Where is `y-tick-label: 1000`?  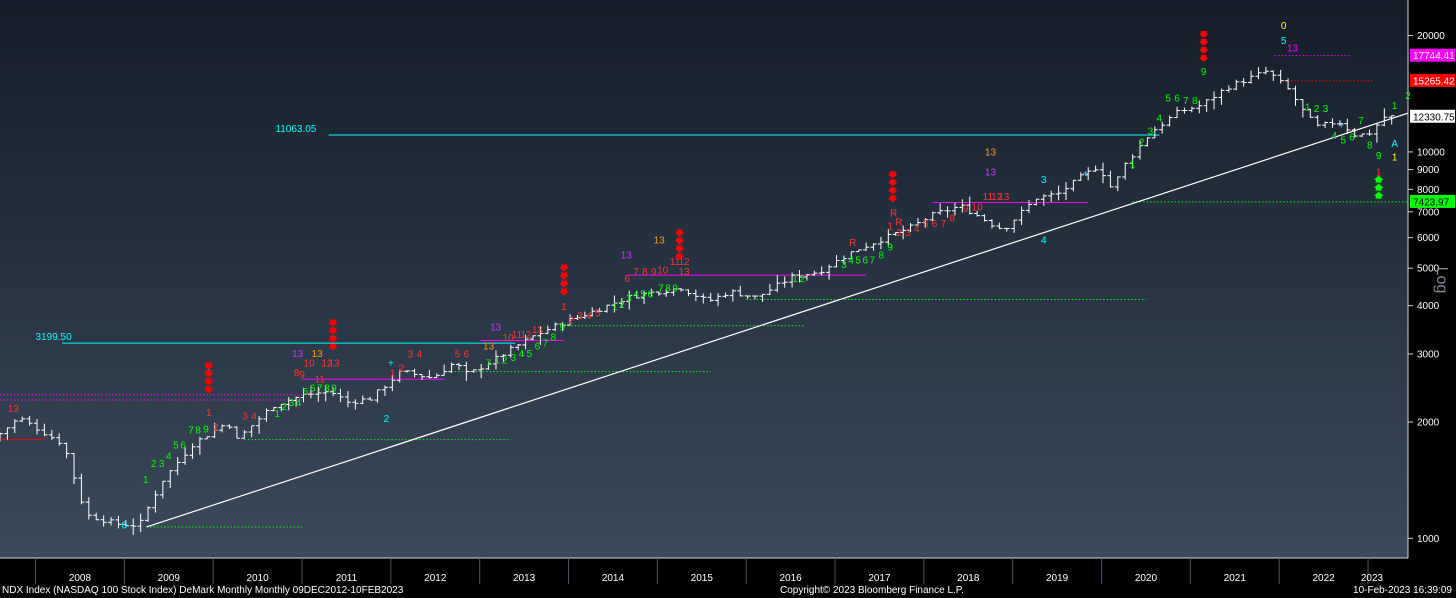
y-tick-label: 1000 is located at coordinates (1428, 539).